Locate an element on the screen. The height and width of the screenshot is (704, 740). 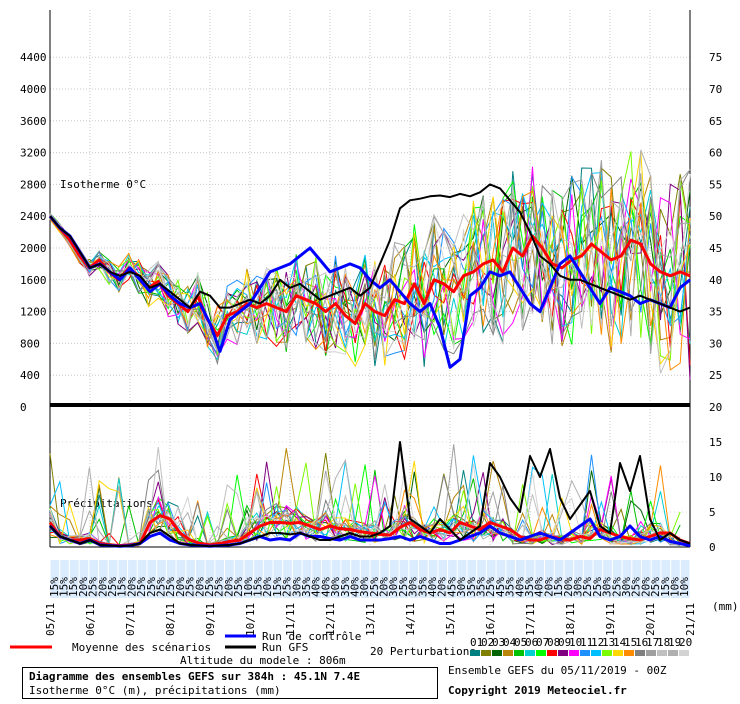
y-right-tick-label: 65 is located at coordinates (715, 121).